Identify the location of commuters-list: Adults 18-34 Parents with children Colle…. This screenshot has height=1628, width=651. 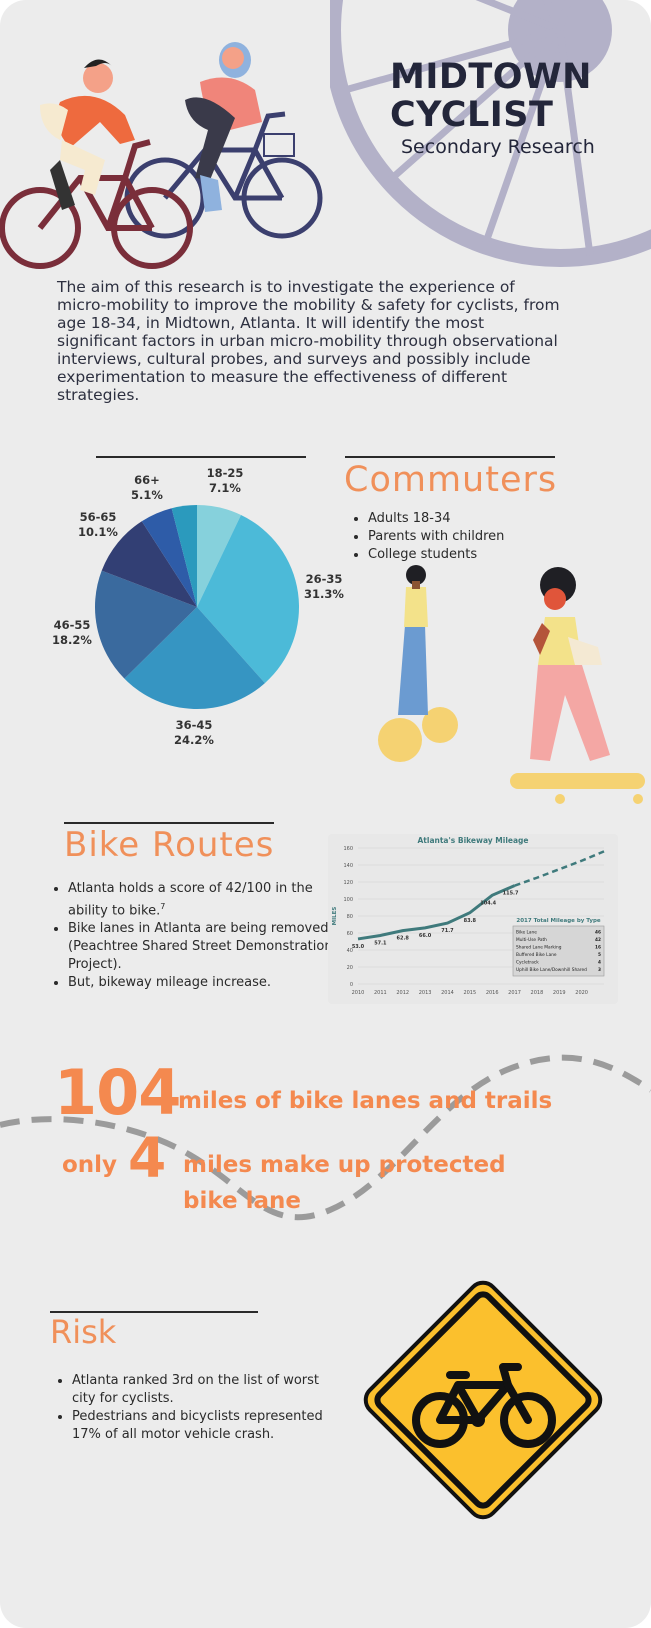
(474, 537).